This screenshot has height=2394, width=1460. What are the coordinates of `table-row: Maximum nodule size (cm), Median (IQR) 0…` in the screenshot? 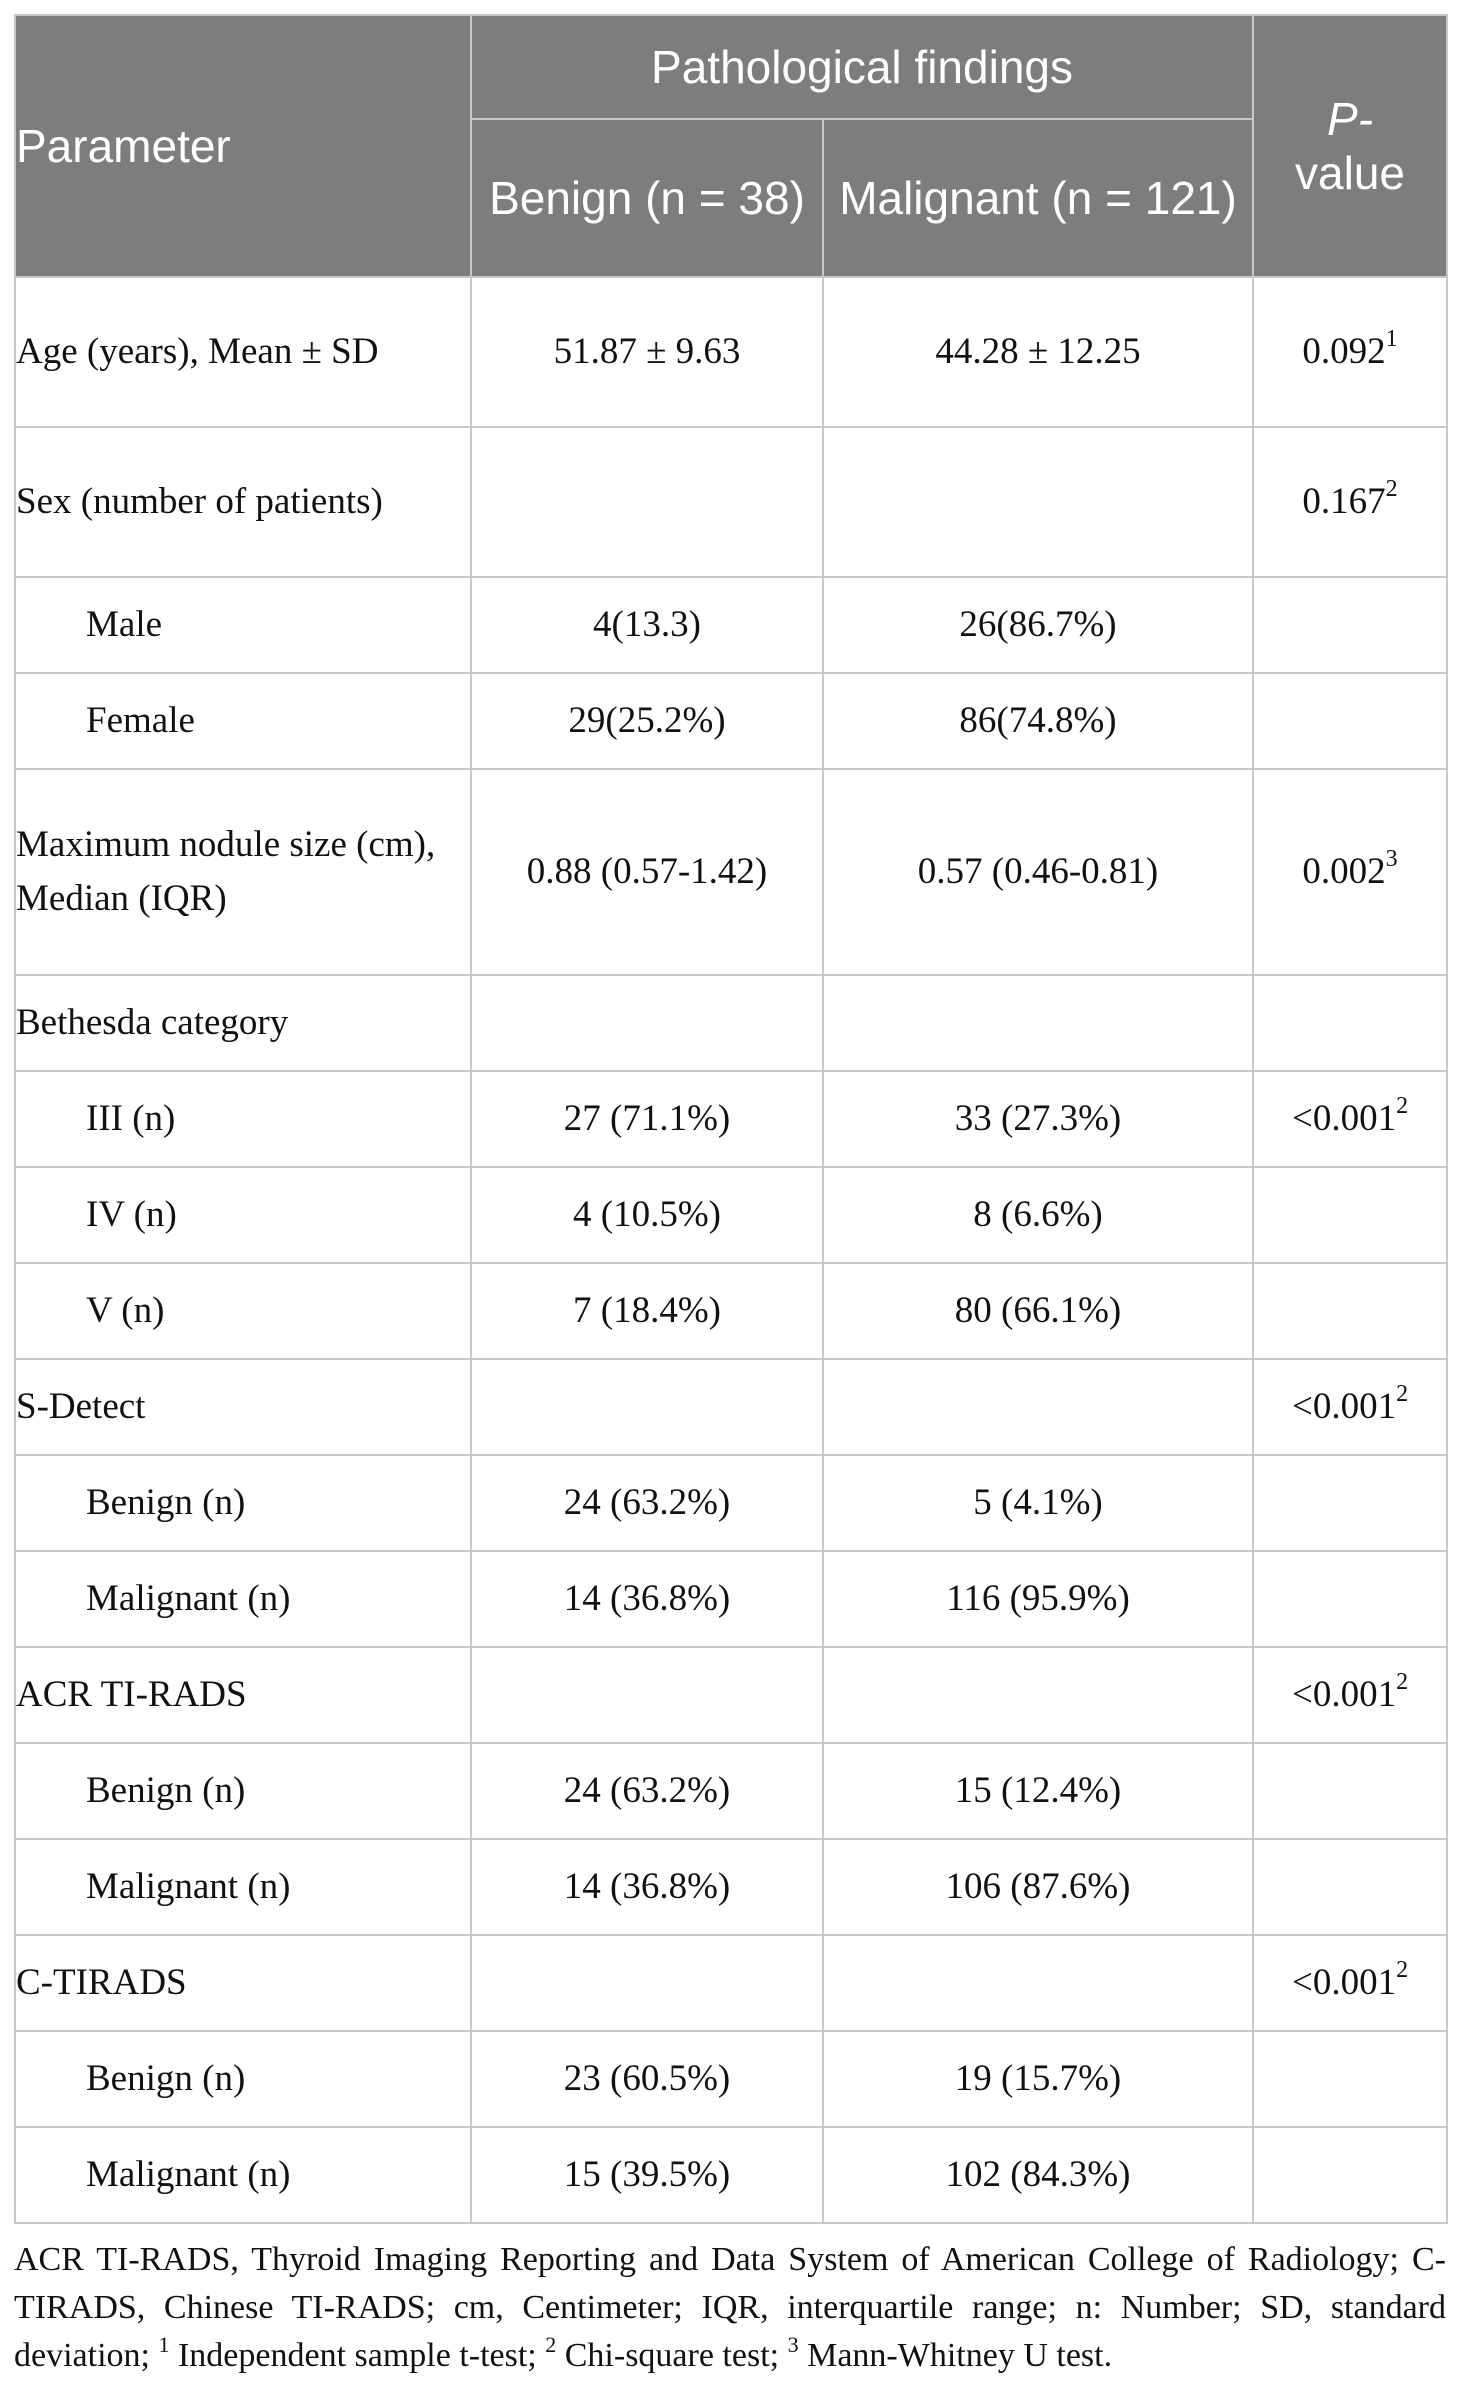 It's located at (731, 872).